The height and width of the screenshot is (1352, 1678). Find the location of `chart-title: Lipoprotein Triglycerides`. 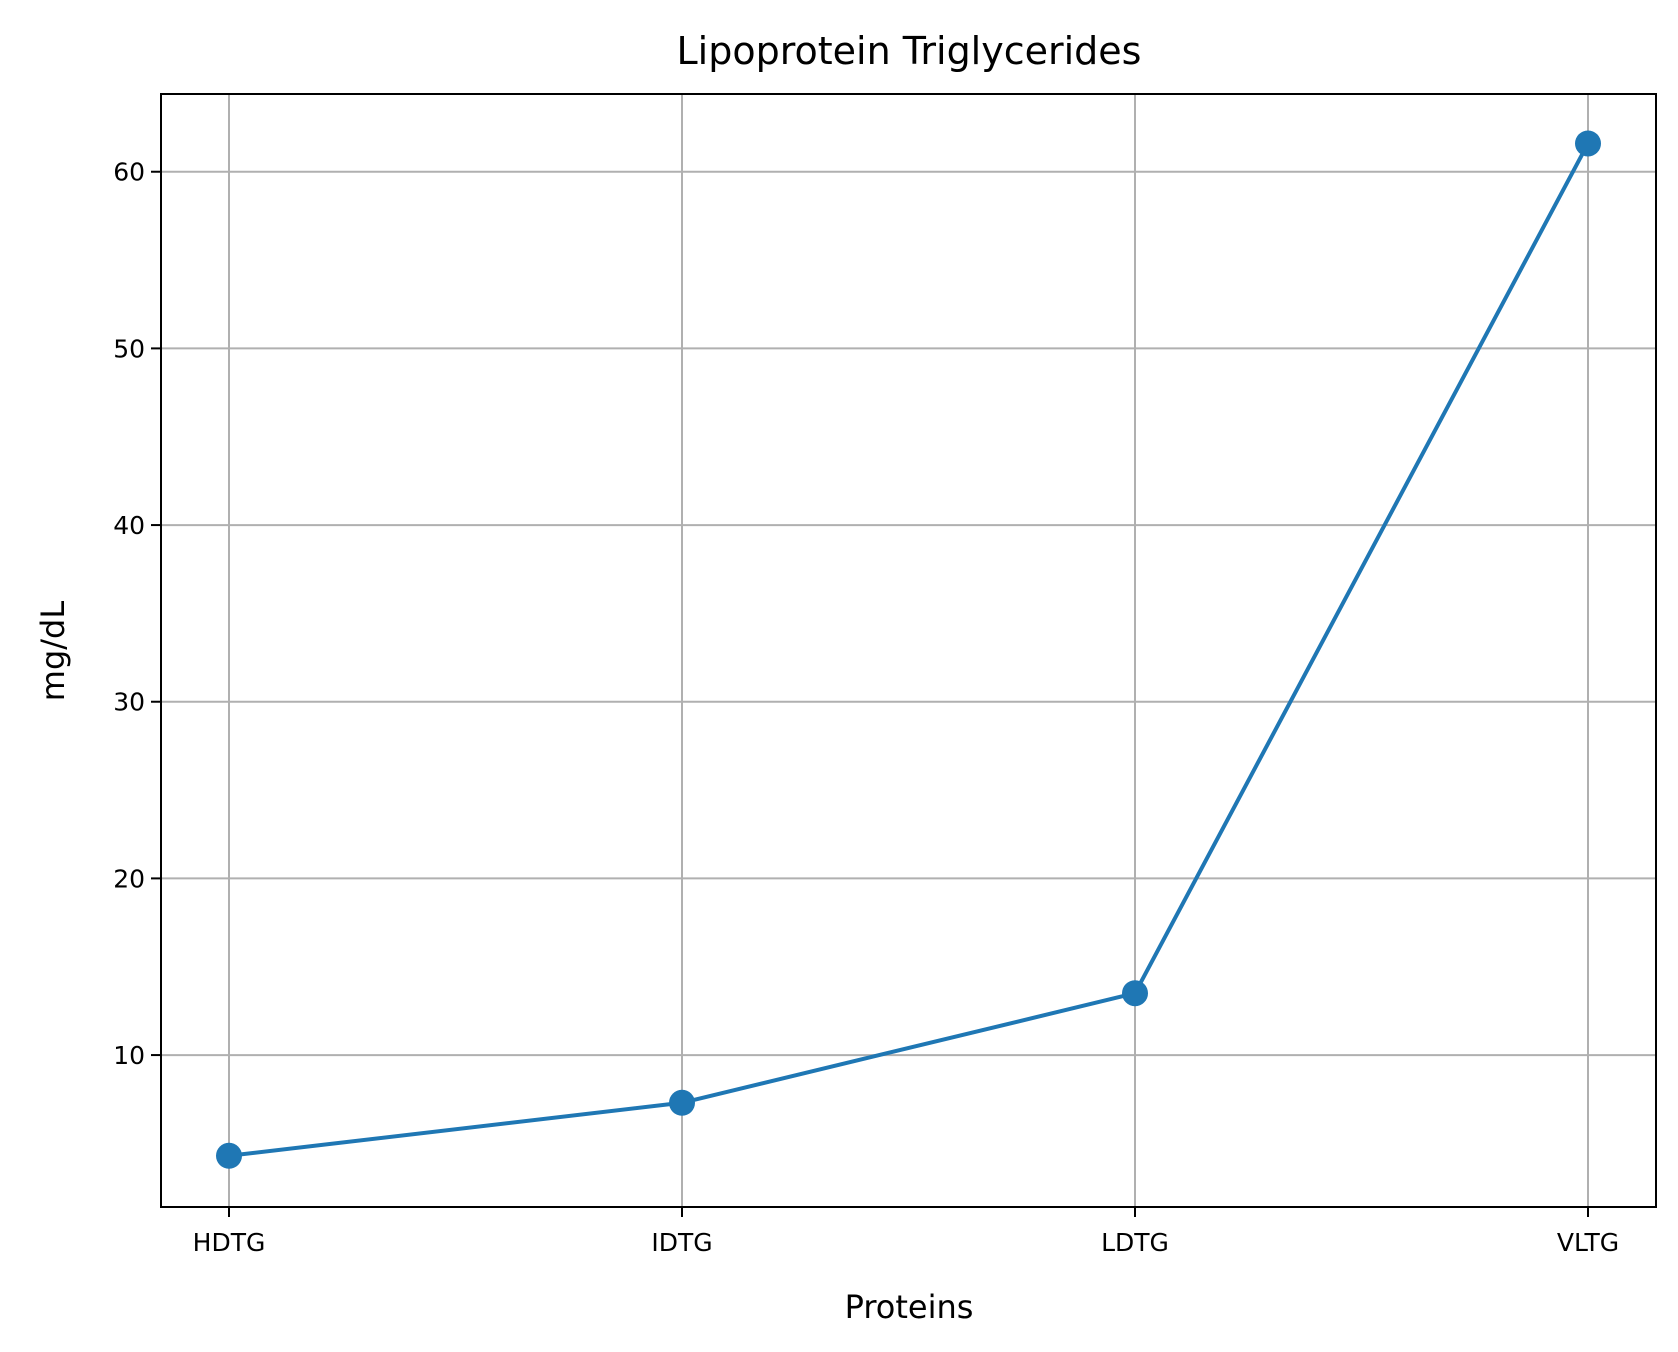

chart-title: Lipoprotein Triglycerides is located at coordinates (909, 51).